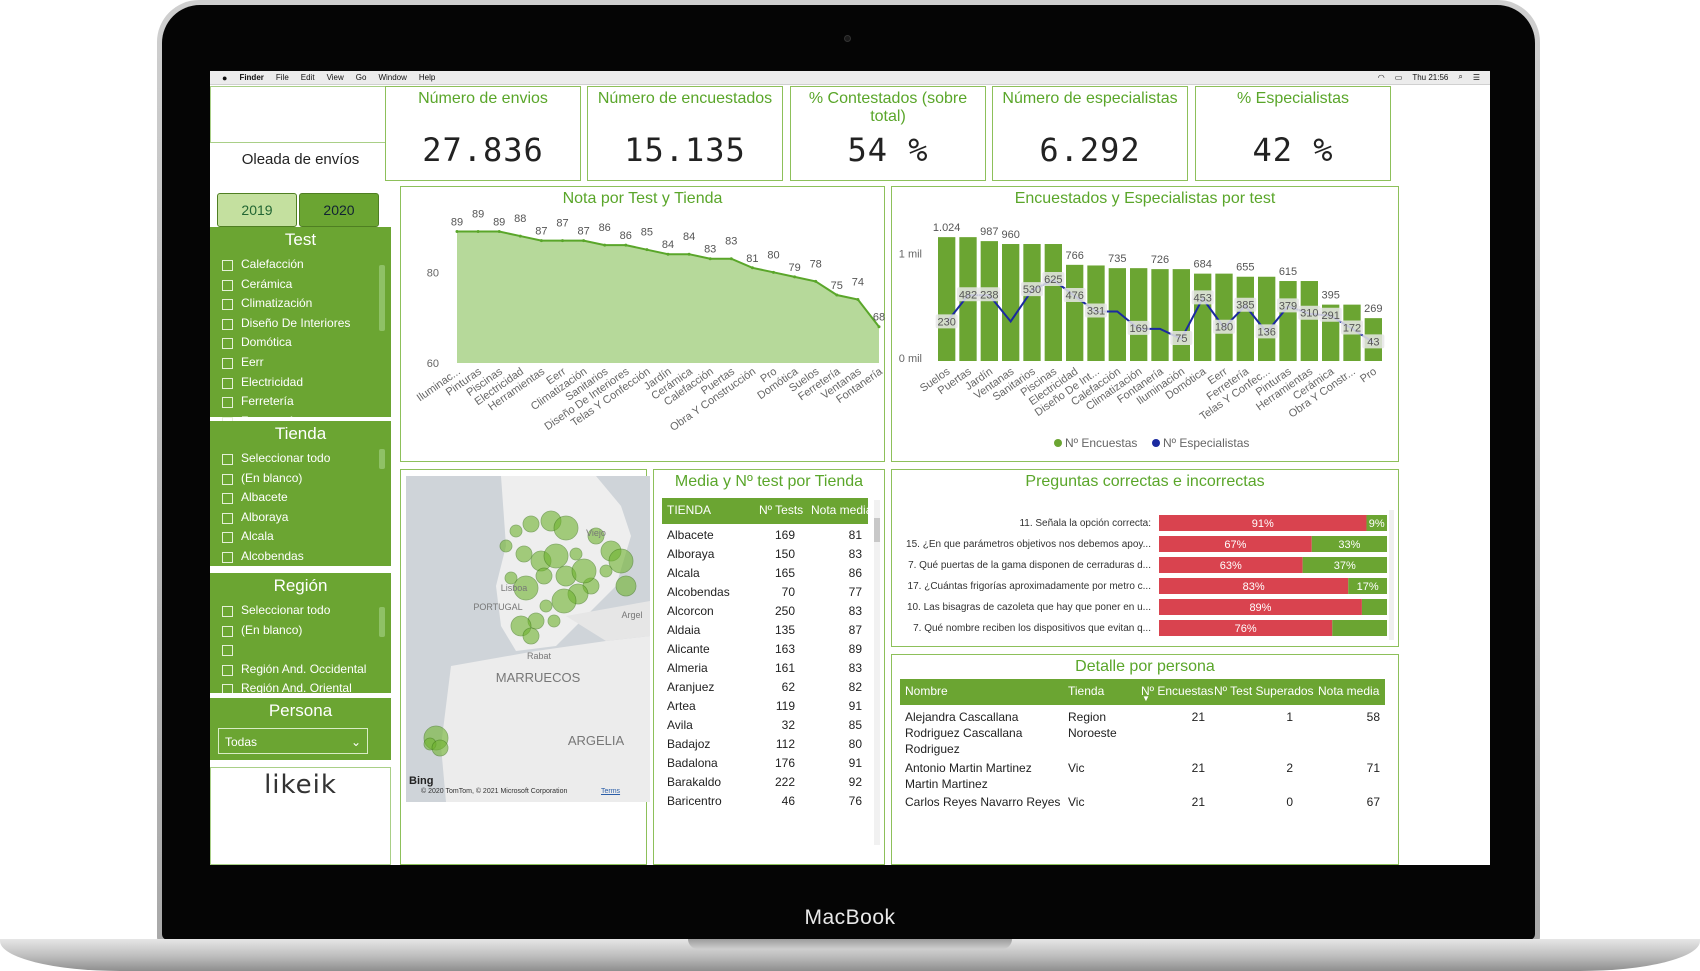  What do you see at coordinates (765, 610) in the screenshot?
I see `table-row: Alcorcon 250 83` at bounding box center [765, 610].